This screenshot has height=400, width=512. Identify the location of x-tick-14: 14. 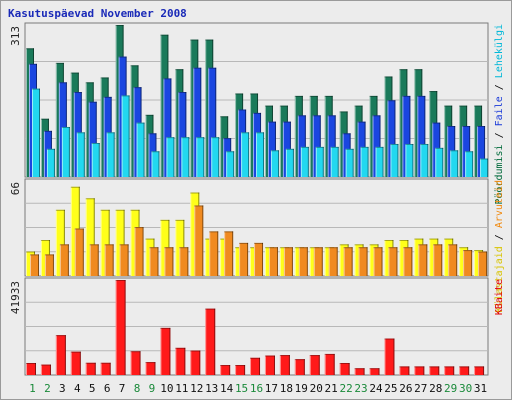
(227, 388).